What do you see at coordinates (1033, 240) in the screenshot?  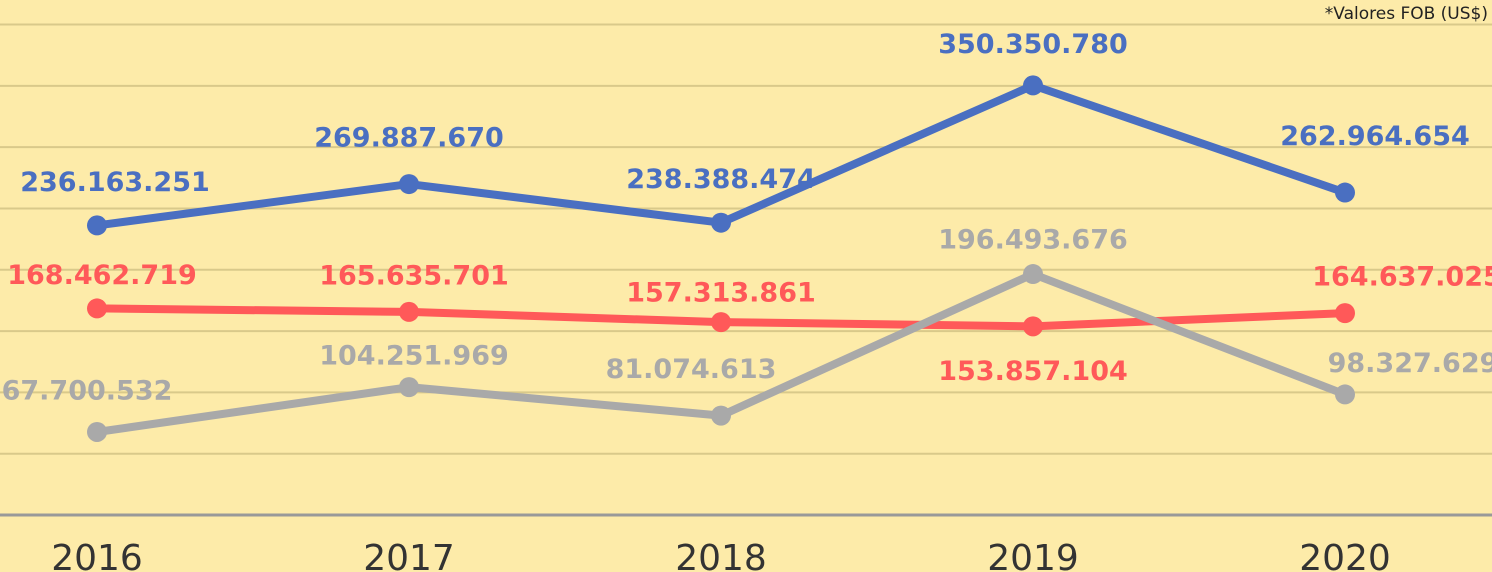 I see `data-label: 196.493.676` at bounding box center [1033, 240].